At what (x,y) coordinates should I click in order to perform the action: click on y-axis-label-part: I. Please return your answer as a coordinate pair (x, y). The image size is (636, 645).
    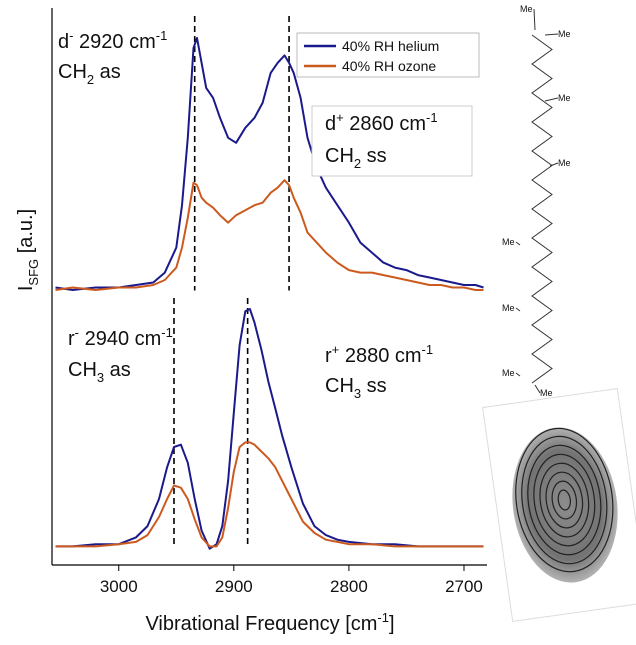
    Looking at the image, I should click on (26, 289).